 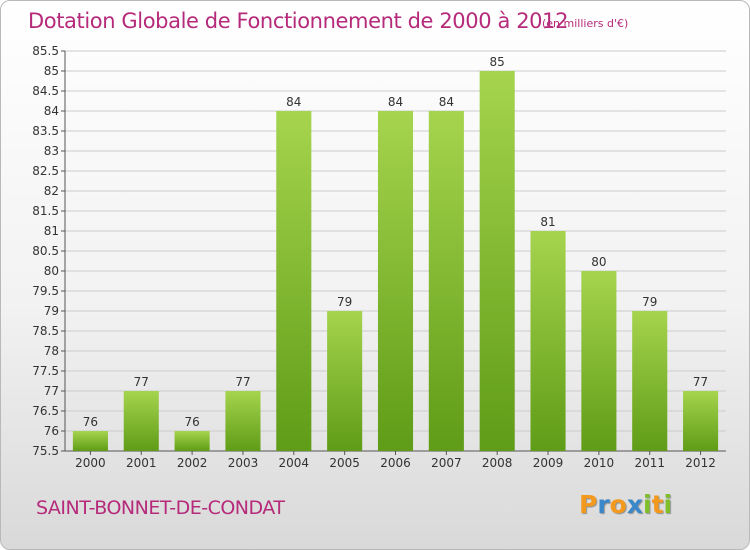 I want to click on x-tick-label: 2011, so click(x=649, y=463).